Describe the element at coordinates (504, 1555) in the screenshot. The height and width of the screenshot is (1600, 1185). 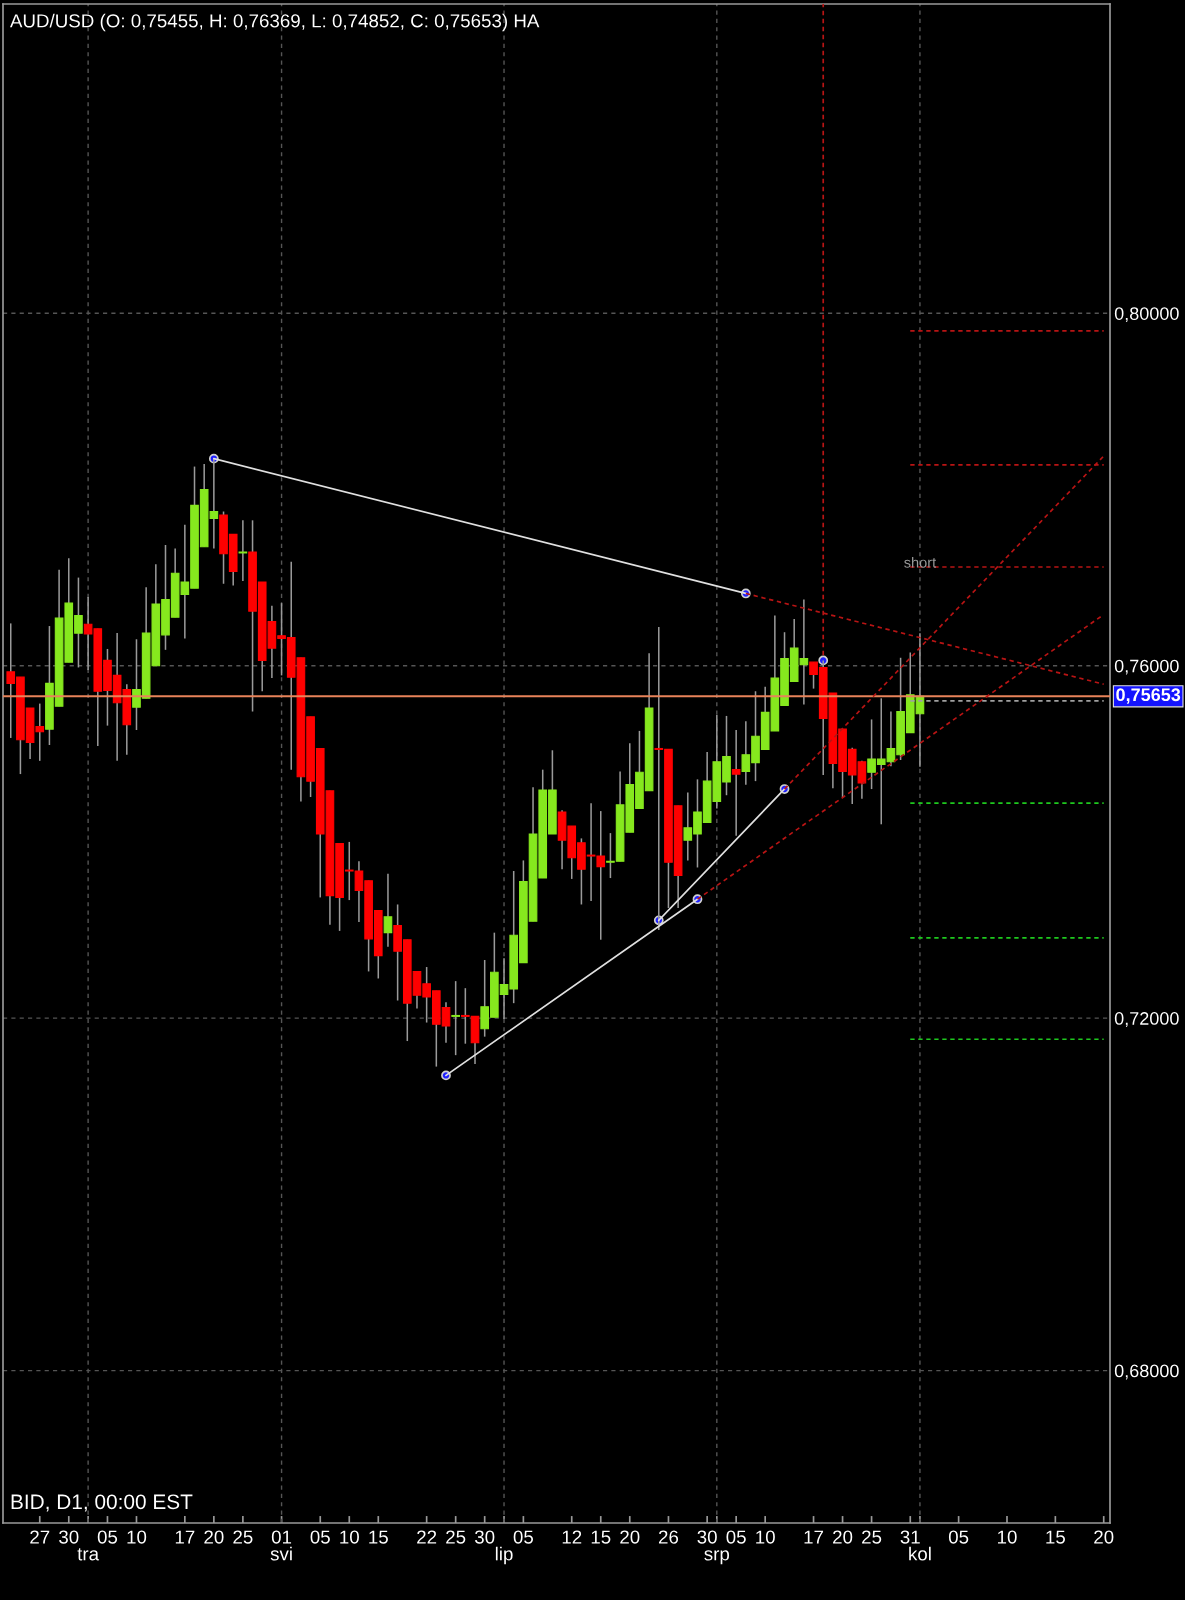
I see `x-tick-label: lip` at that location.